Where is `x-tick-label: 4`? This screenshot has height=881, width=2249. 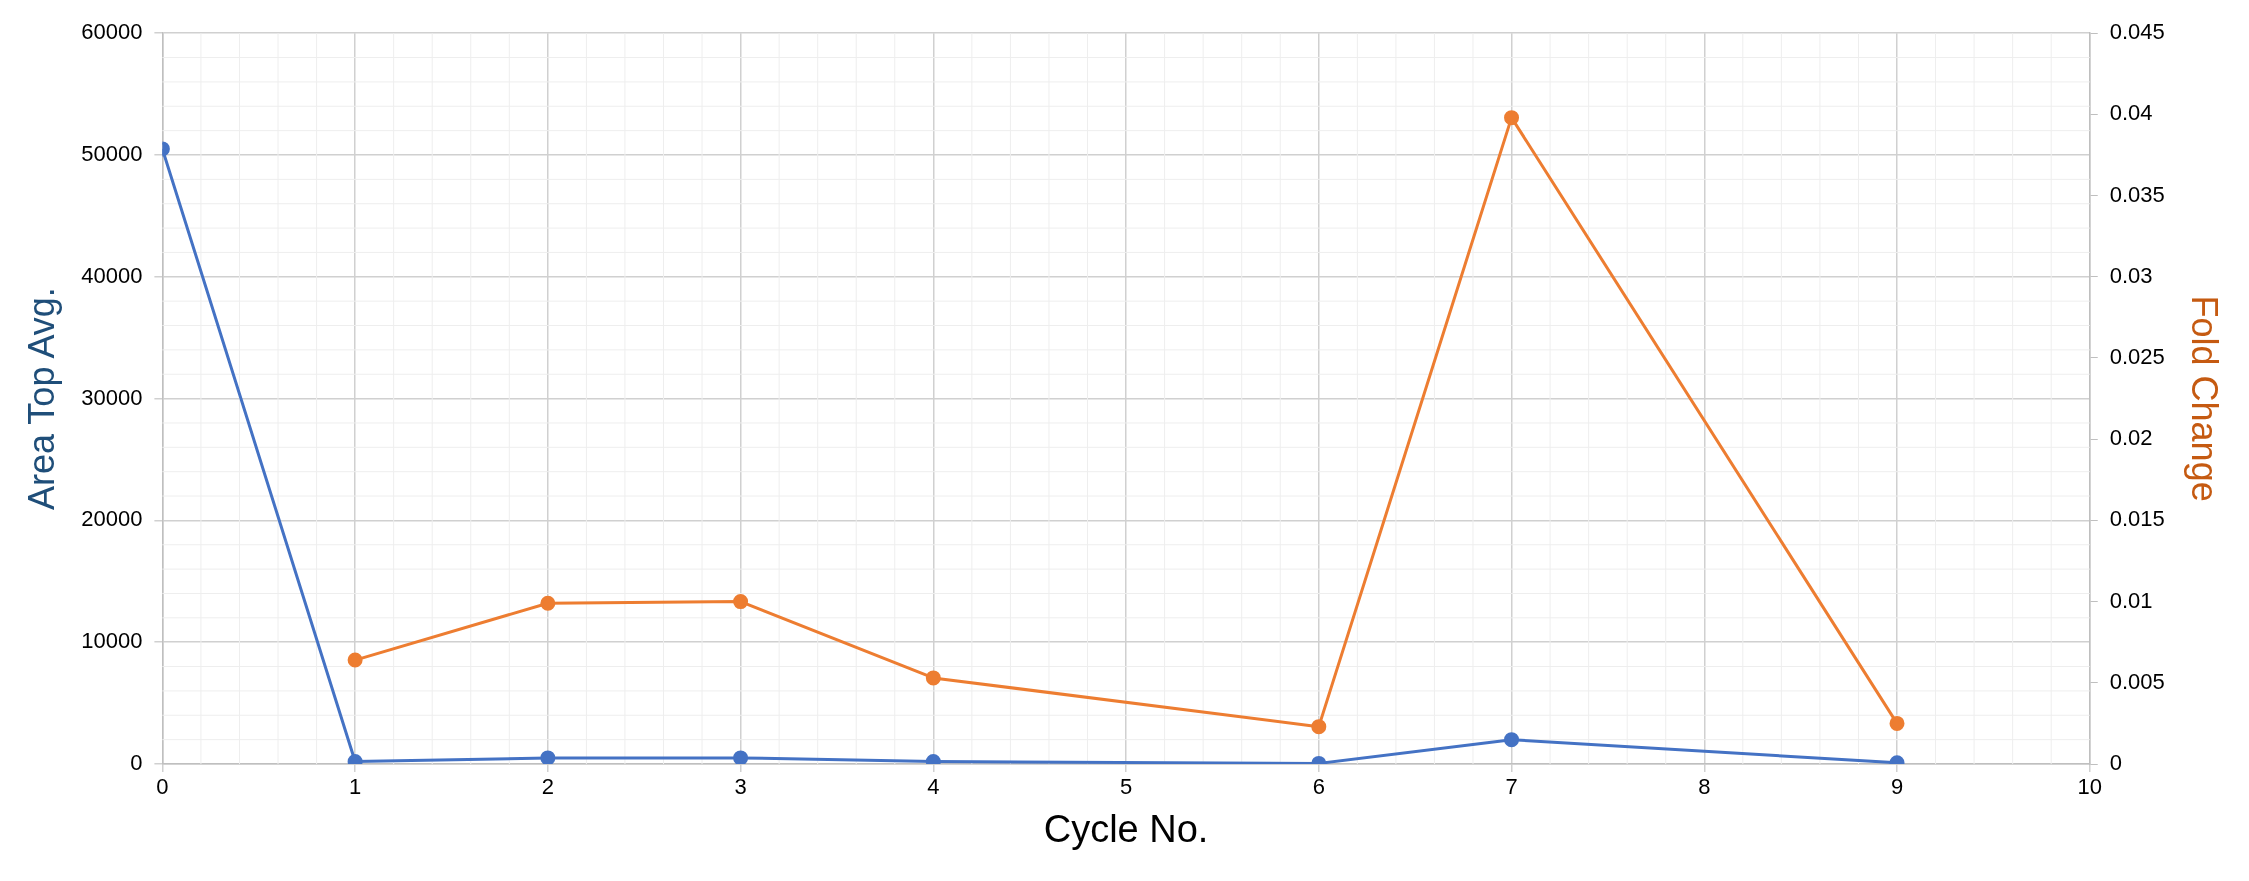 x-tick-label: 4 is located at coordinates (933, 787).